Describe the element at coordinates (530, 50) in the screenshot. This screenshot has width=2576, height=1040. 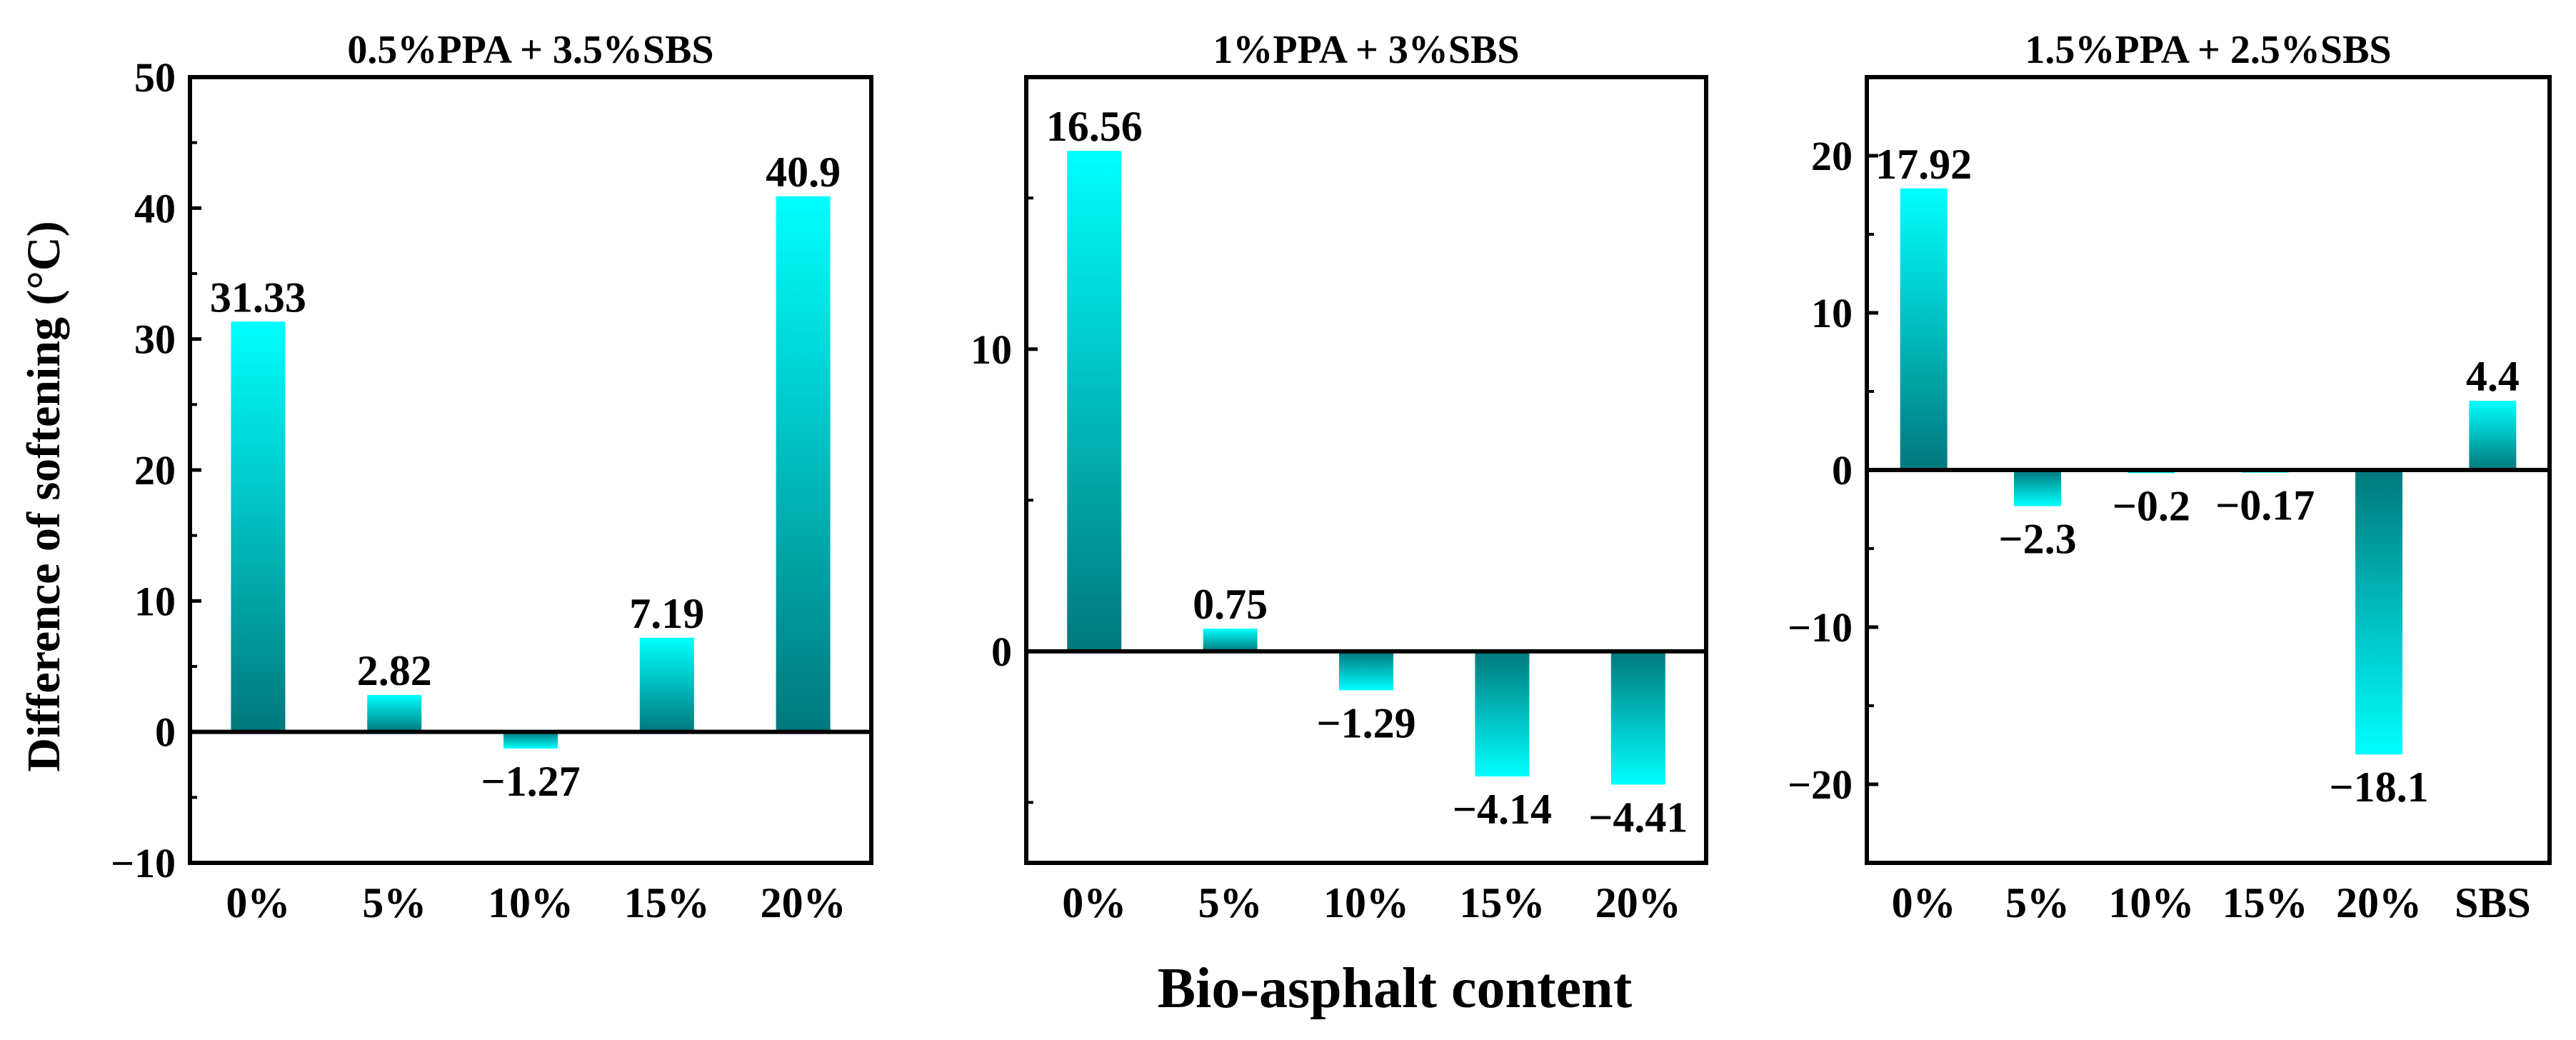
I see `chart-title: 0.5%PPA + 3.5%SBS` at that location.